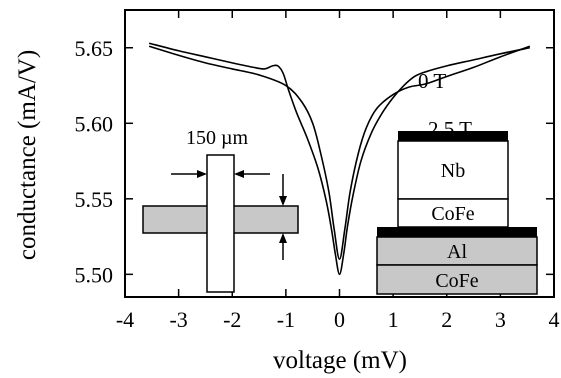  I want to click on annotation-0T: 0 T, so click(432, 81).